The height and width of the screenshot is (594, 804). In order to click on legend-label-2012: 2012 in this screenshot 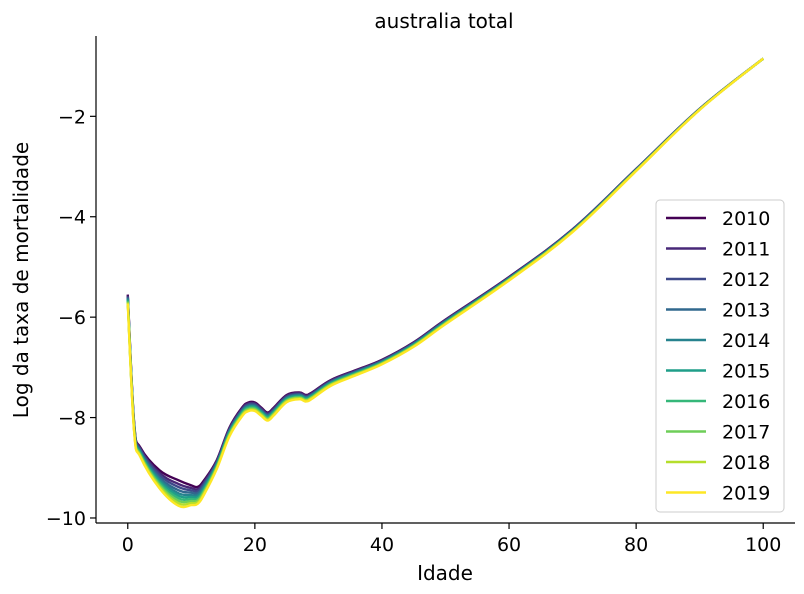, I will do `click(746, 280)`.